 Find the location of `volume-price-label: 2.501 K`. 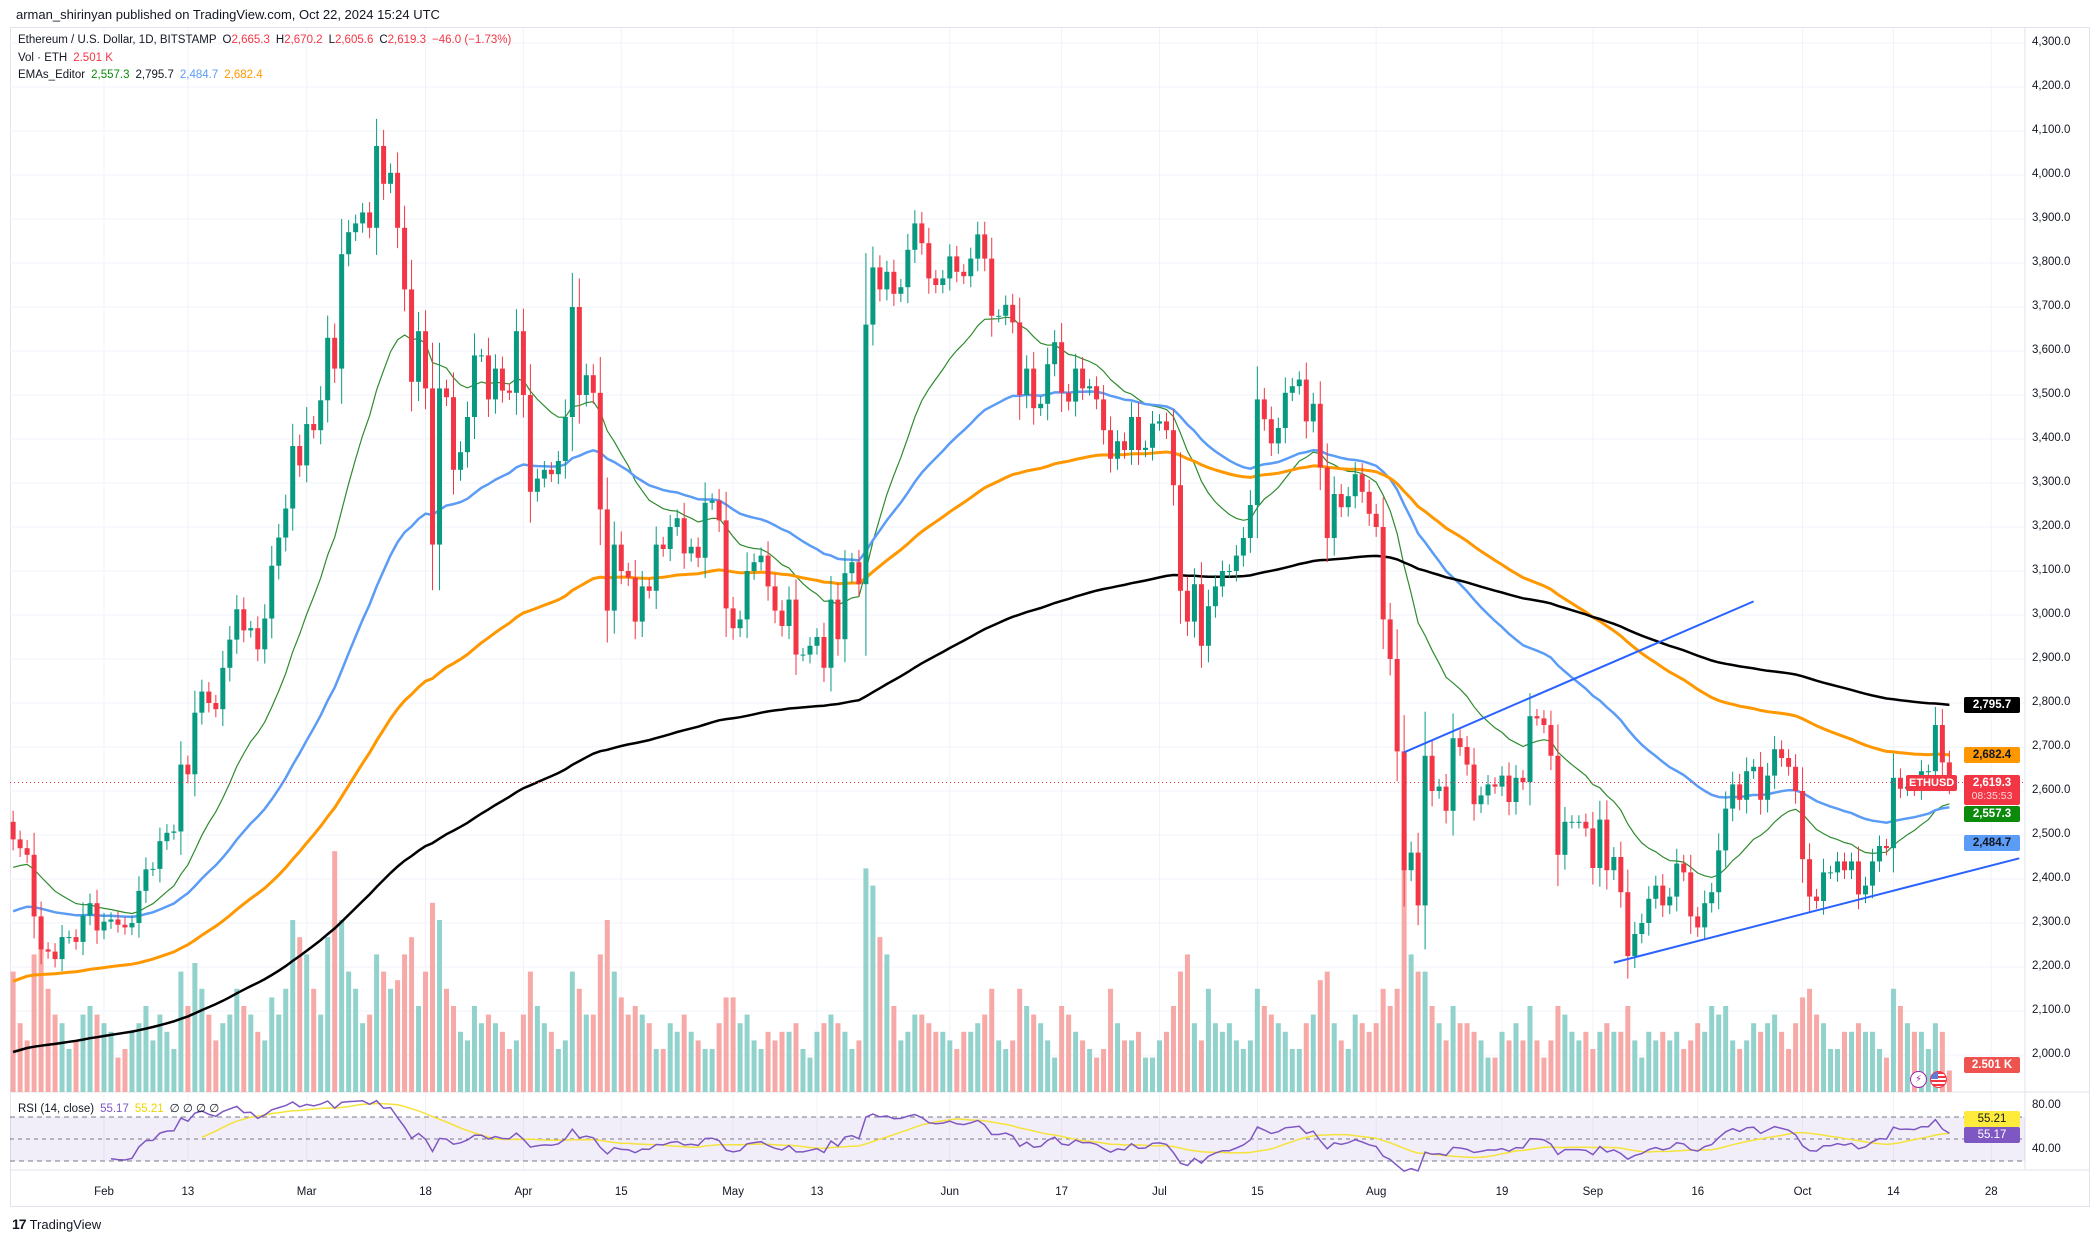

volume-price-label: 2.501 K is located at coordinates (1992, 1065).